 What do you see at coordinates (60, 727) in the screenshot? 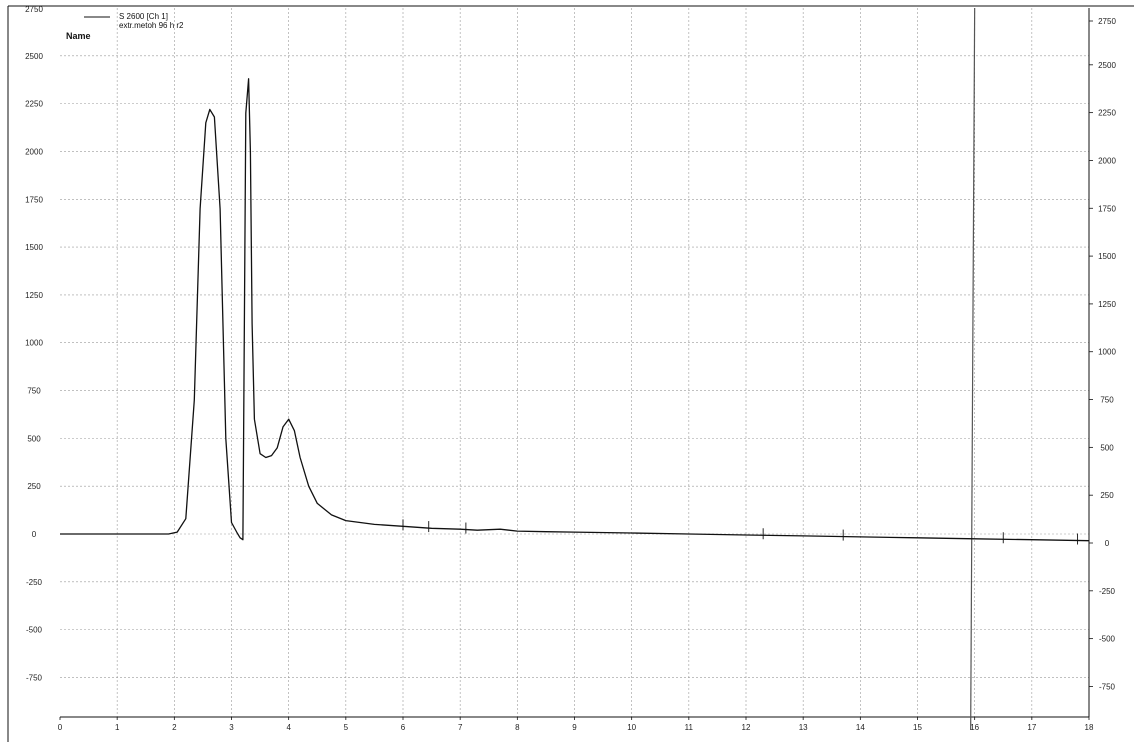
I see `x-tick-label: 0` at bounding box center [60, 727].